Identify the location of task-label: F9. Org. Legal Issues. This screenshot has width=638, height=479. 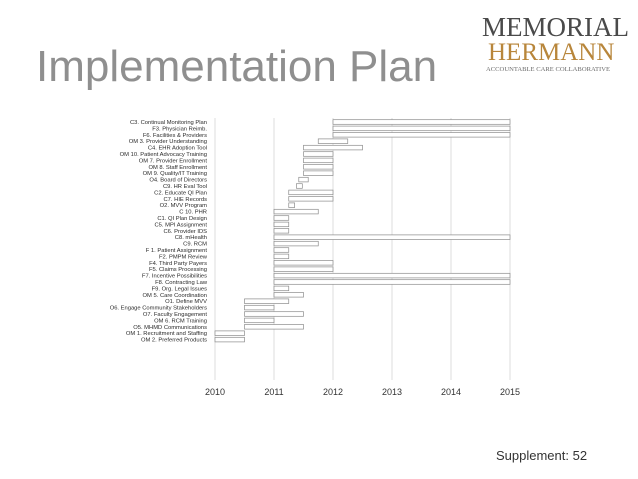
(180, 289).